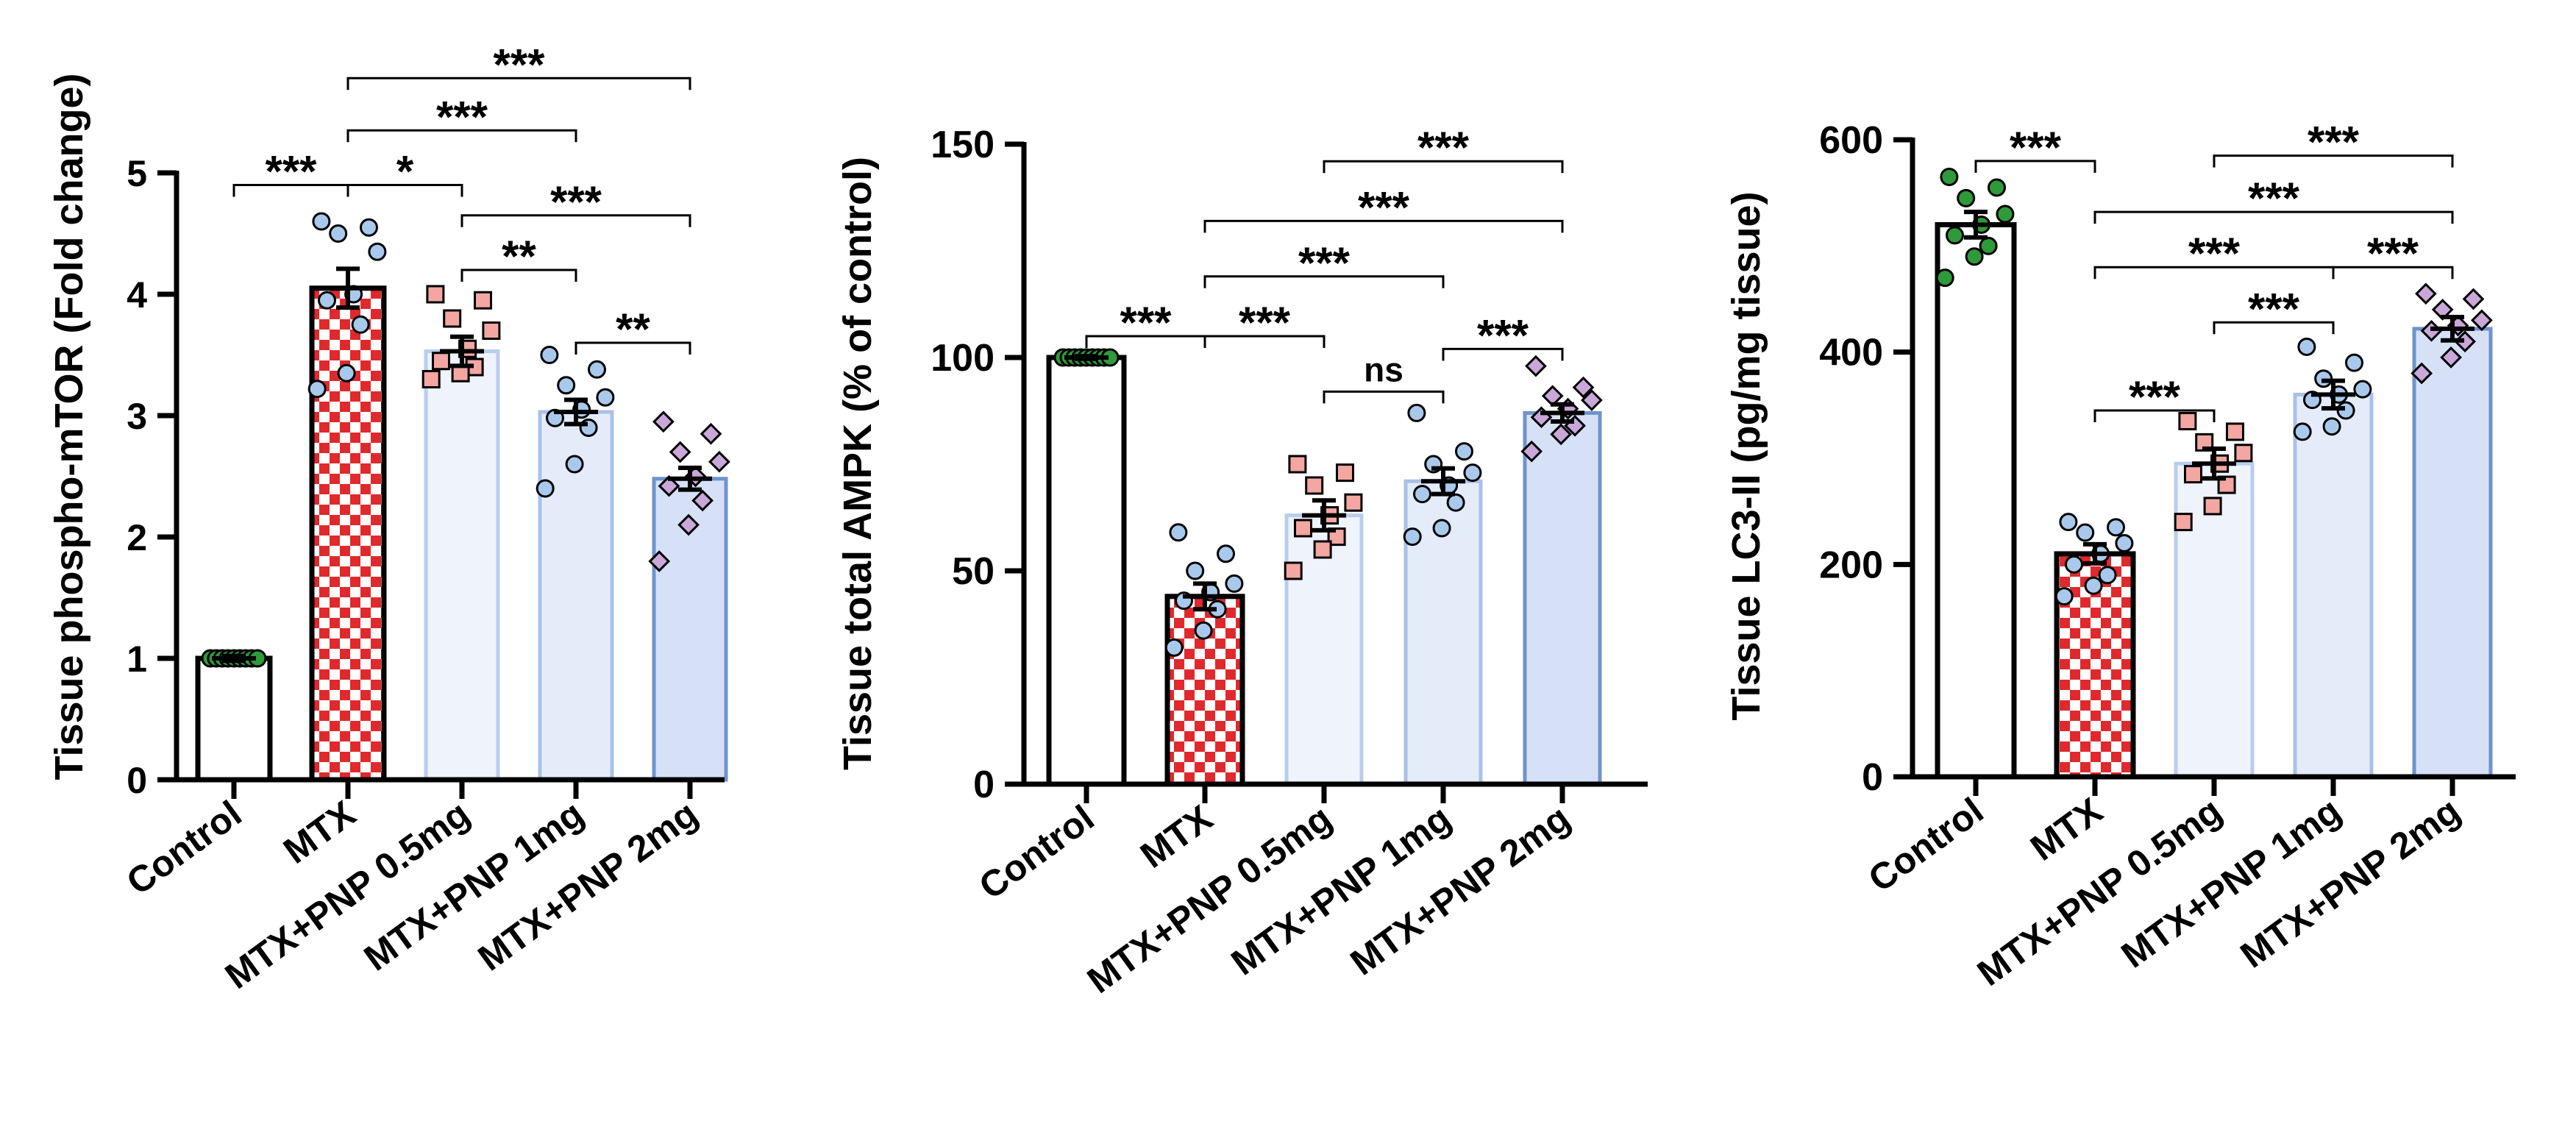 Image resolution: width=2576 pixels, height=1124 pixels. Describe the element at coordinates (461, 198) in the screenshot. I see `significance-group: *** **************` at that location.